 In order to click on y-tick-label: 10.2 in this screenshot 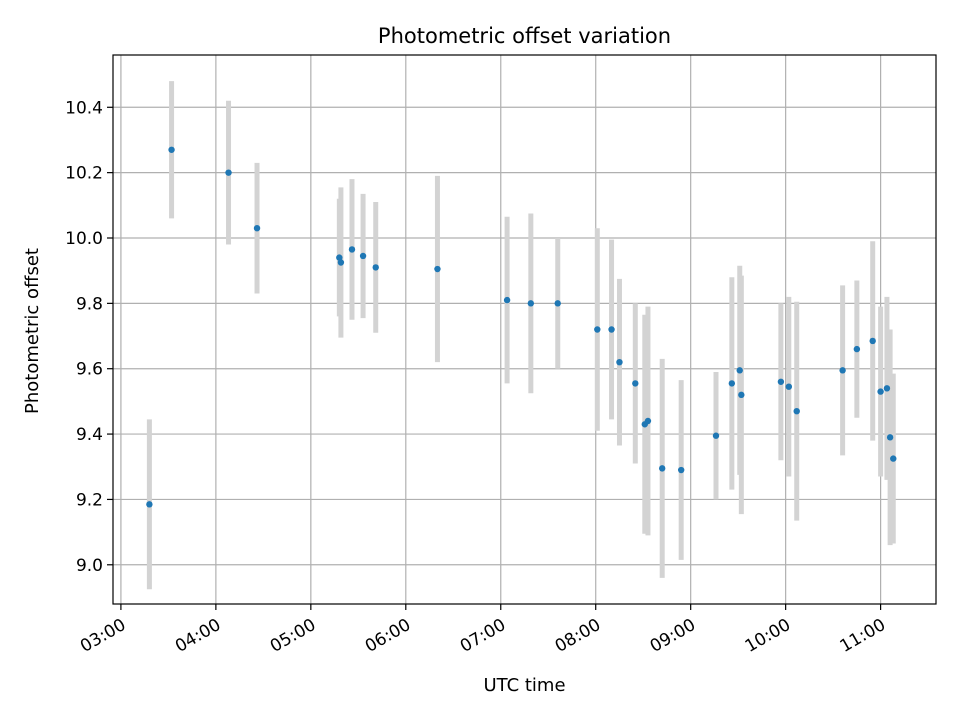, I will do `click(84, 174)`.